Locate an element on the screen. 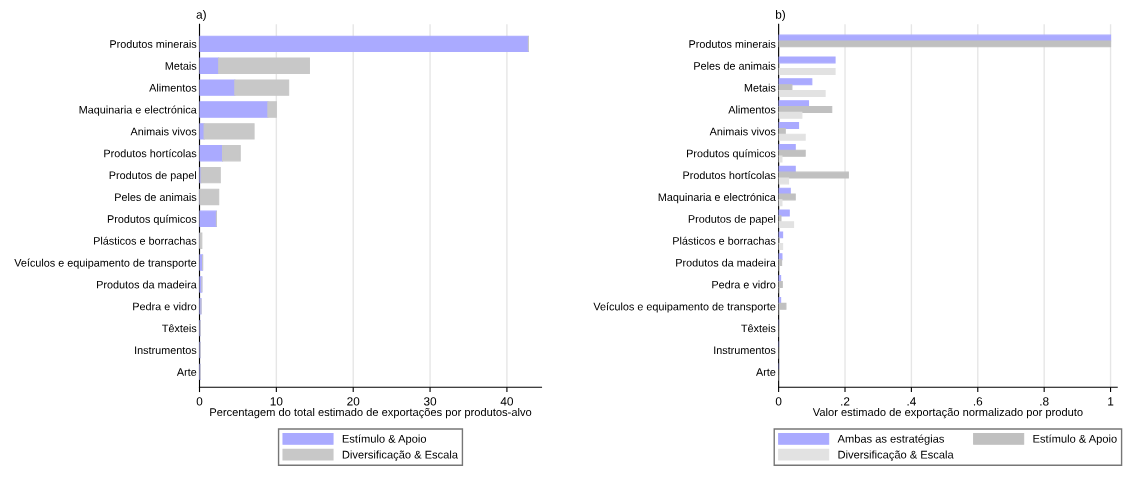 The height and width of the screenshot is (484, 1140). x-axis-title: Percentagem do total estimado de exportações por produtos-alvo is located at coordinates (371, 413).